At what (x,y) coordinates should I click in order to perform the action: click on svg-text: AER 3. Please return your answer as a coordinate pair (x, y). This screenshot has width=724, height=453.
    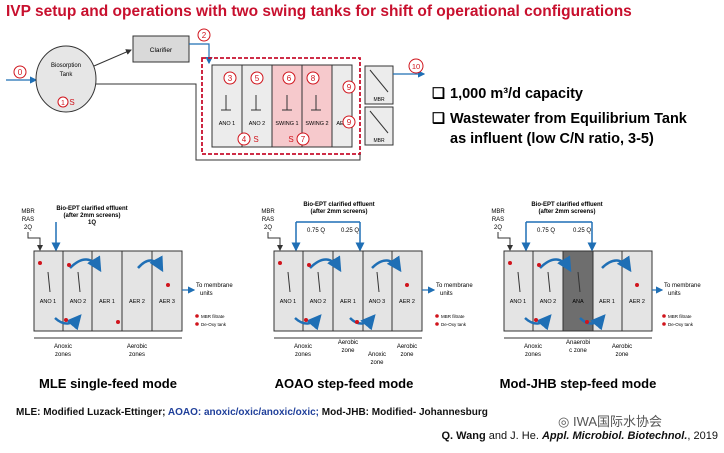
    Looking at the image, I should click on (167, 302).